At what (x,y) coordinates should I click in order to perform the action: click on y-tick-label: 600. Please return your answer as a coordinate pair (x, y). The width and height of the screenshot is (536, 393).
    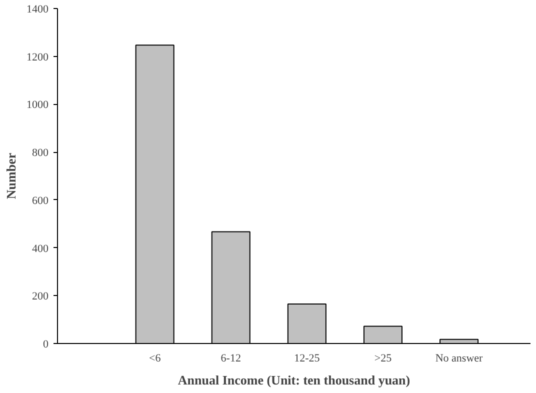
    Looking at the image, I should click on (40, 200).